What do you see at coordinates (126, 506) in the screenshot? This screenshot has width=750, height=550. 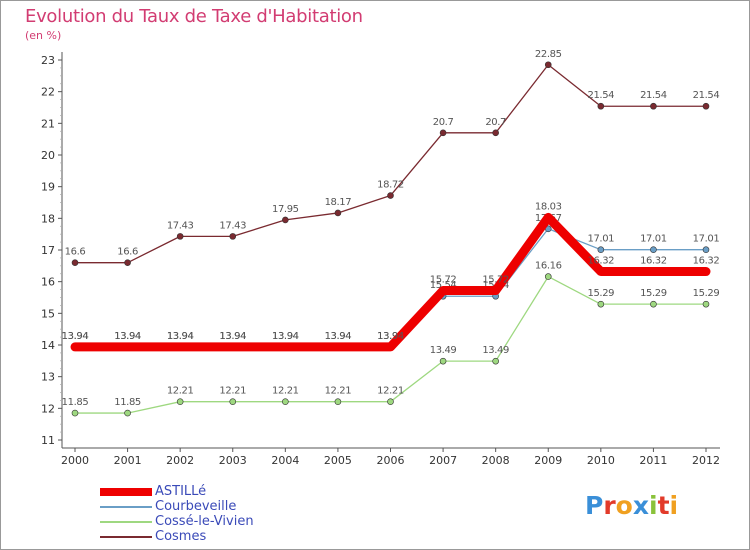 I see `legend-swatch-courbeveille` at bounding box center [126, 506].